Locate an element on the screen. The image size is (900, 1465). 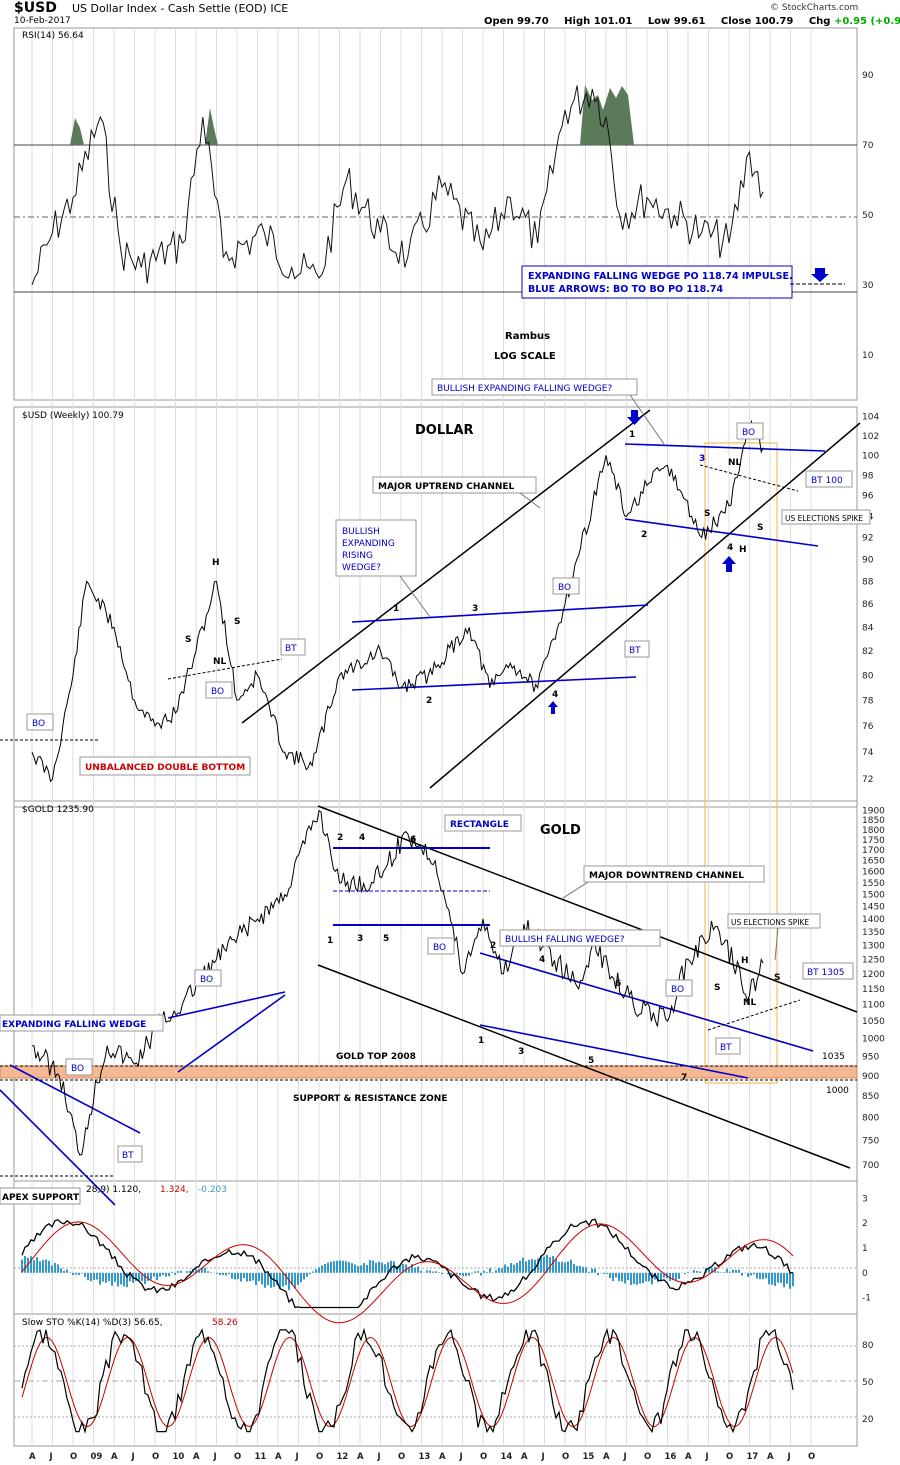
x-tick-label: O is located at coordinates (729, 1457).